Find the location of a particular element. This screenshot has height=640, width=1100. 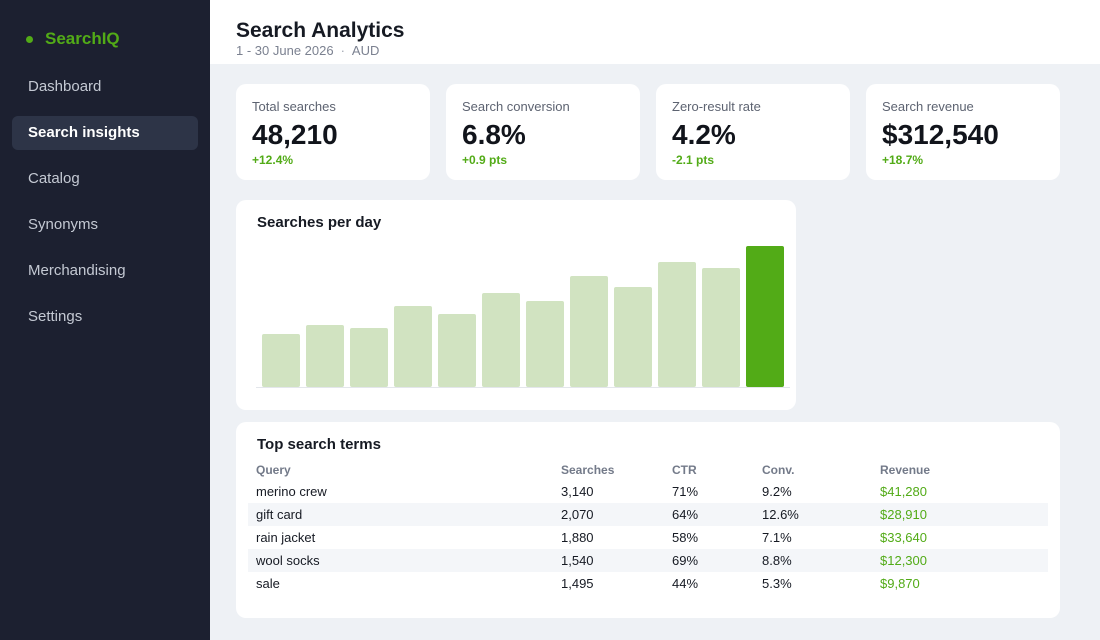

searches-per-day-chart is located at coordinates (523, 317).